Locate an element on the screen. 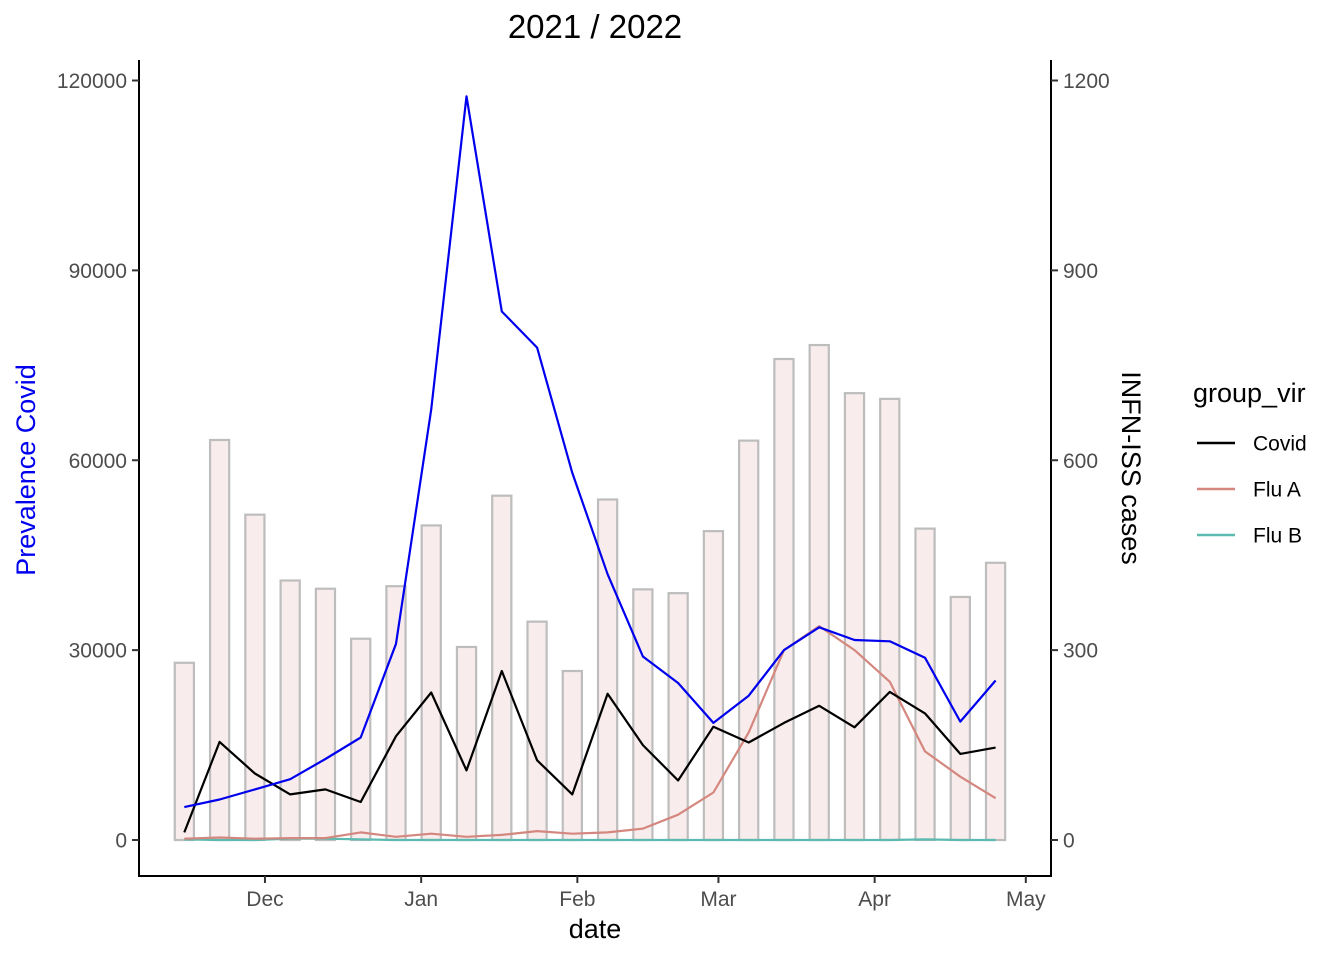  legend-label-covid: Covid is located at coordinates (1280, 444).